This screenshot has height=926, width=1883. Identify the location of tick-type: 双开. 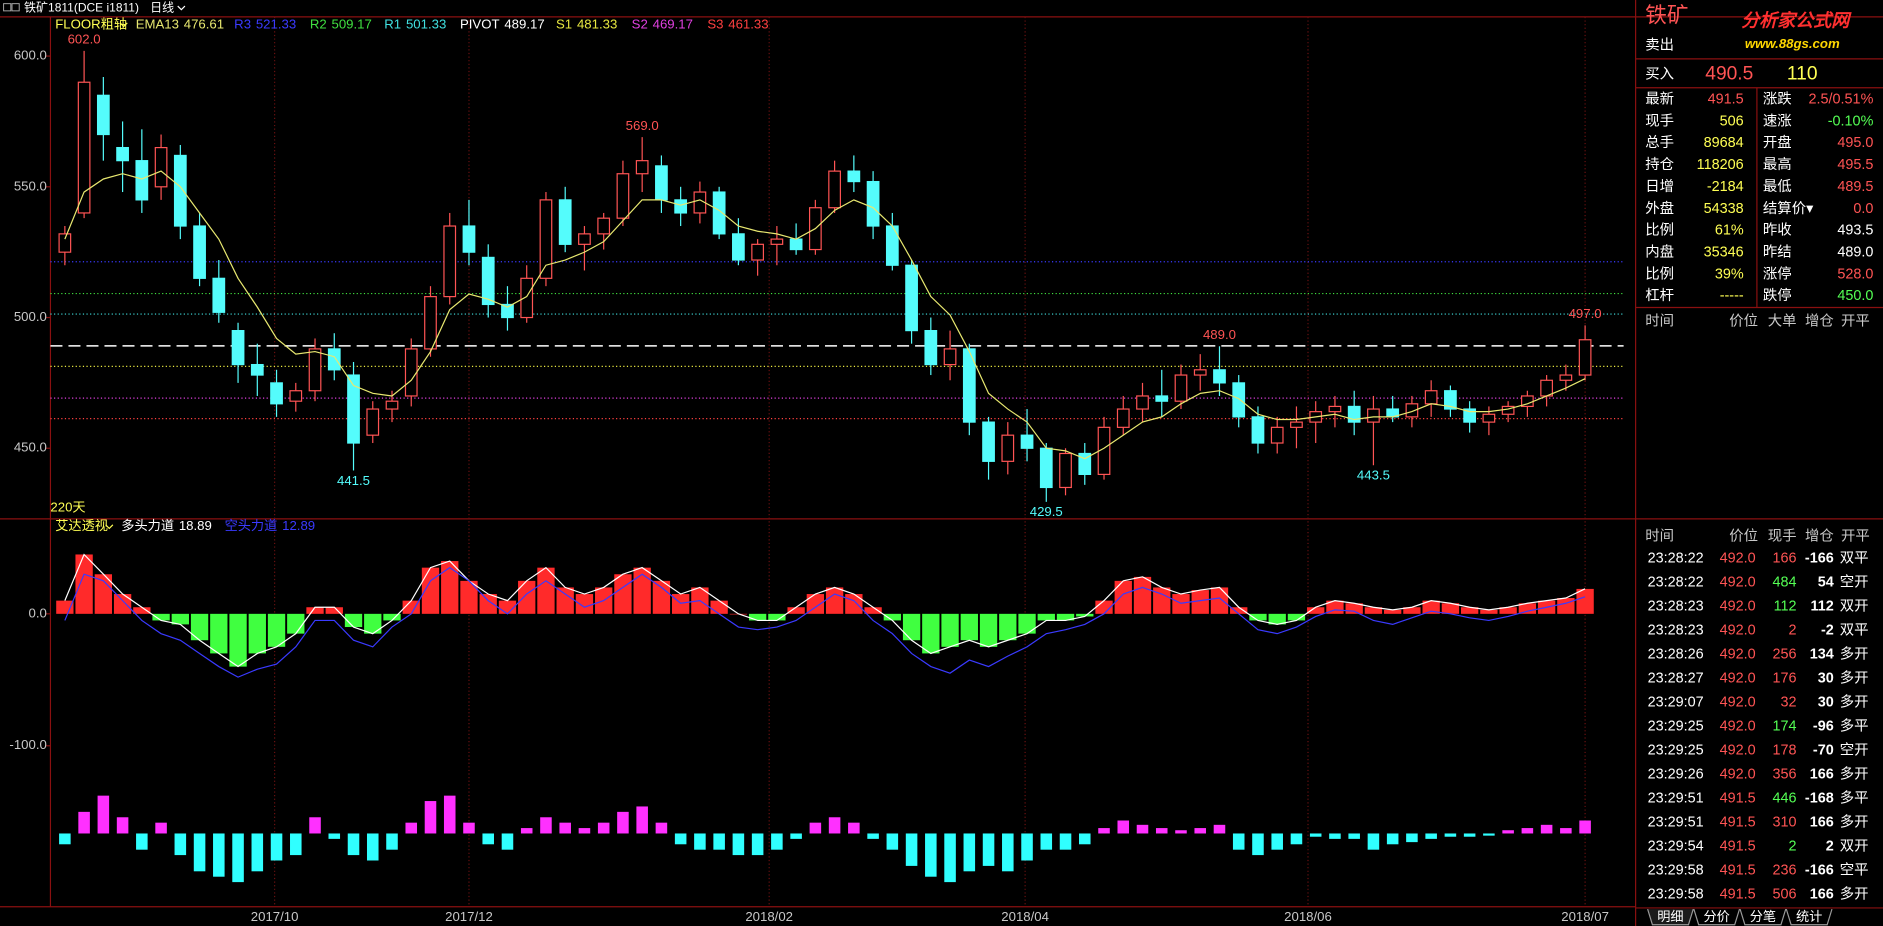
(1854, 845).